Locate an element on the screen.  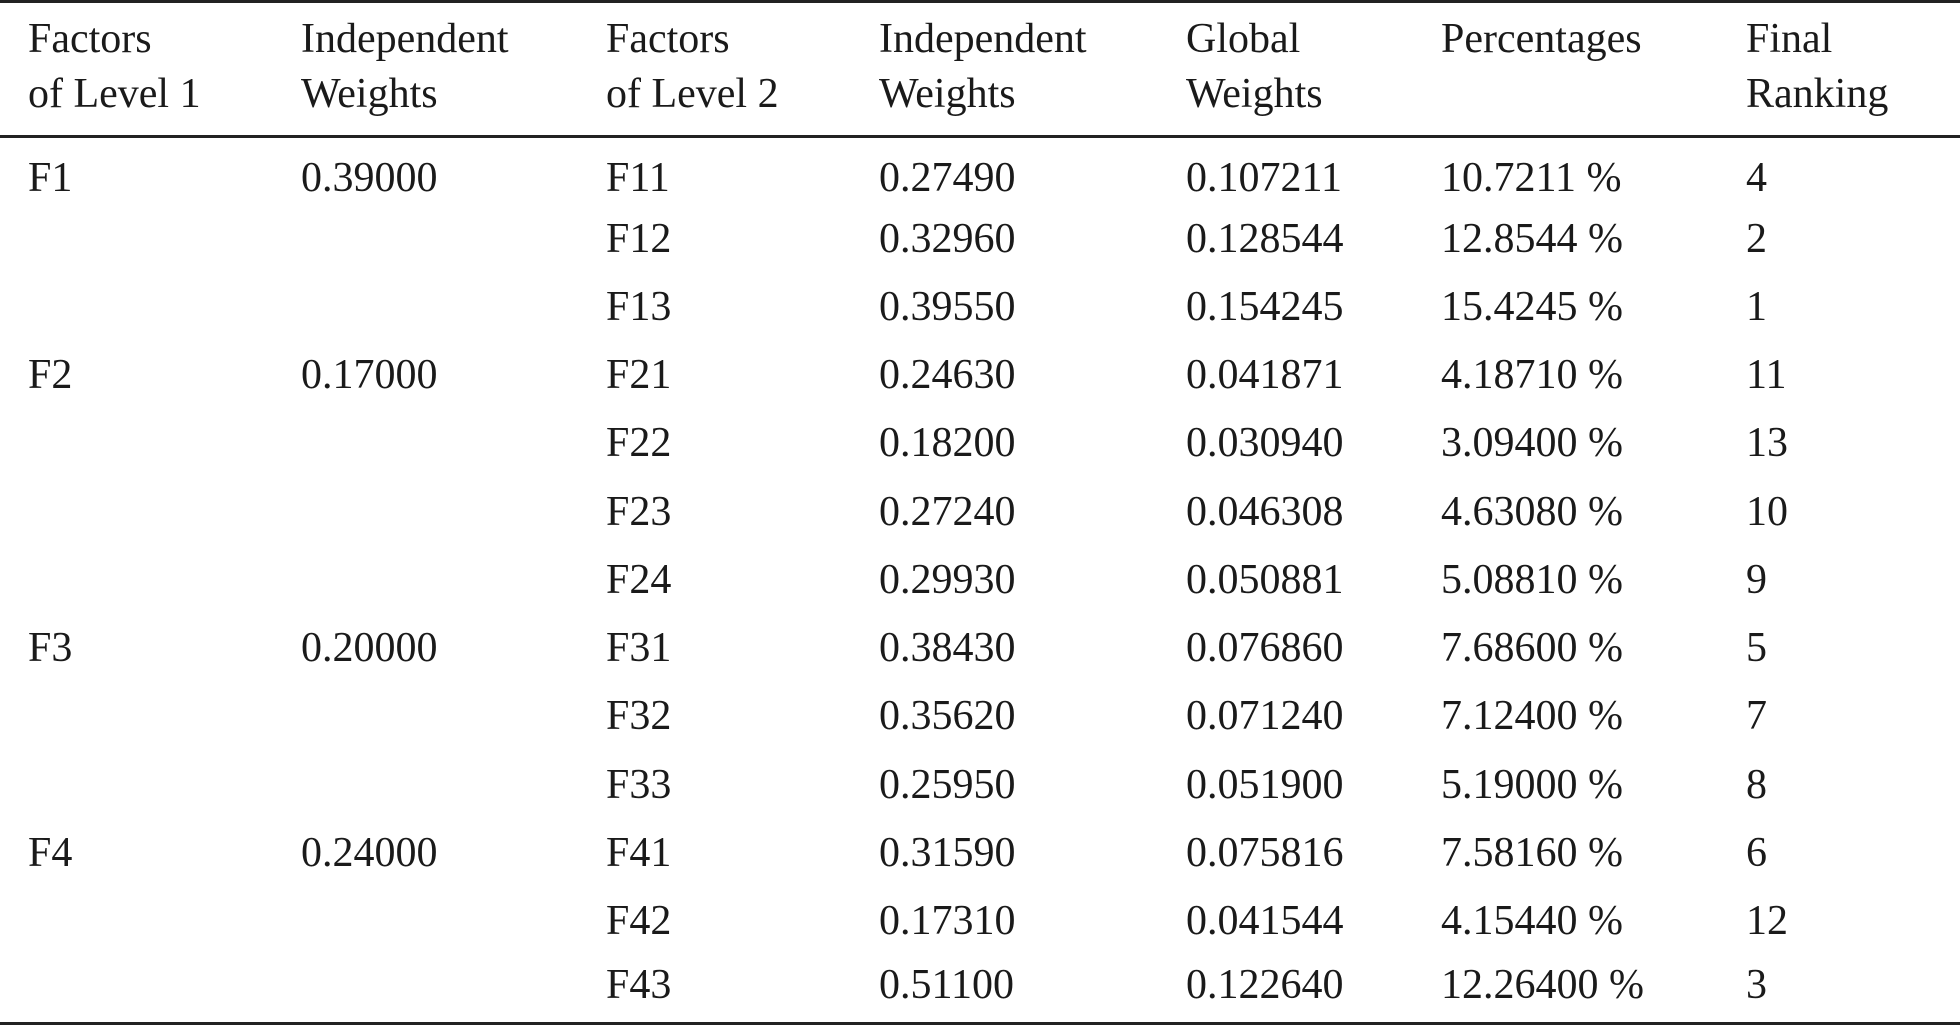
table-row: F22 0.18200 0.030940 3.09400 % 13 is located at coordinates (980, 443).